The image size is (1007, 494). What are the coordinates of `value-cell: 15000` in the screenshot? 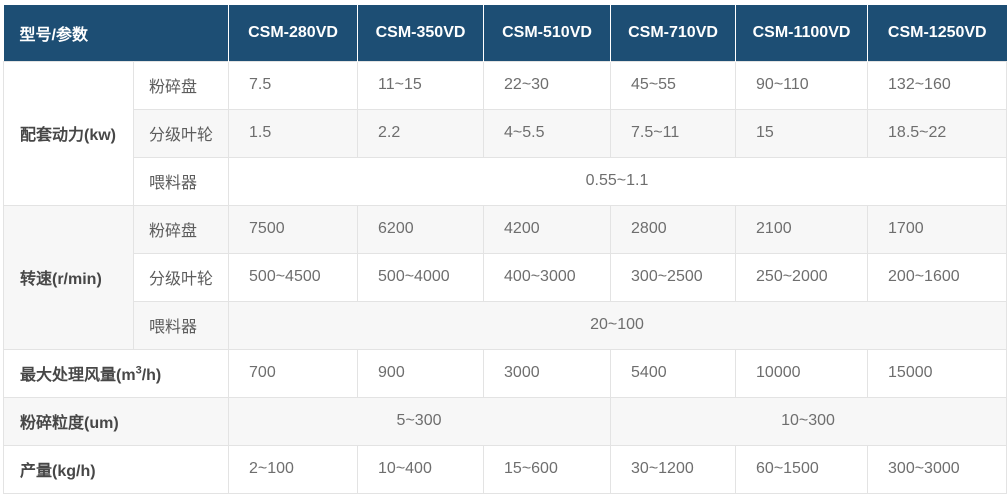 It's located at (937, 373).